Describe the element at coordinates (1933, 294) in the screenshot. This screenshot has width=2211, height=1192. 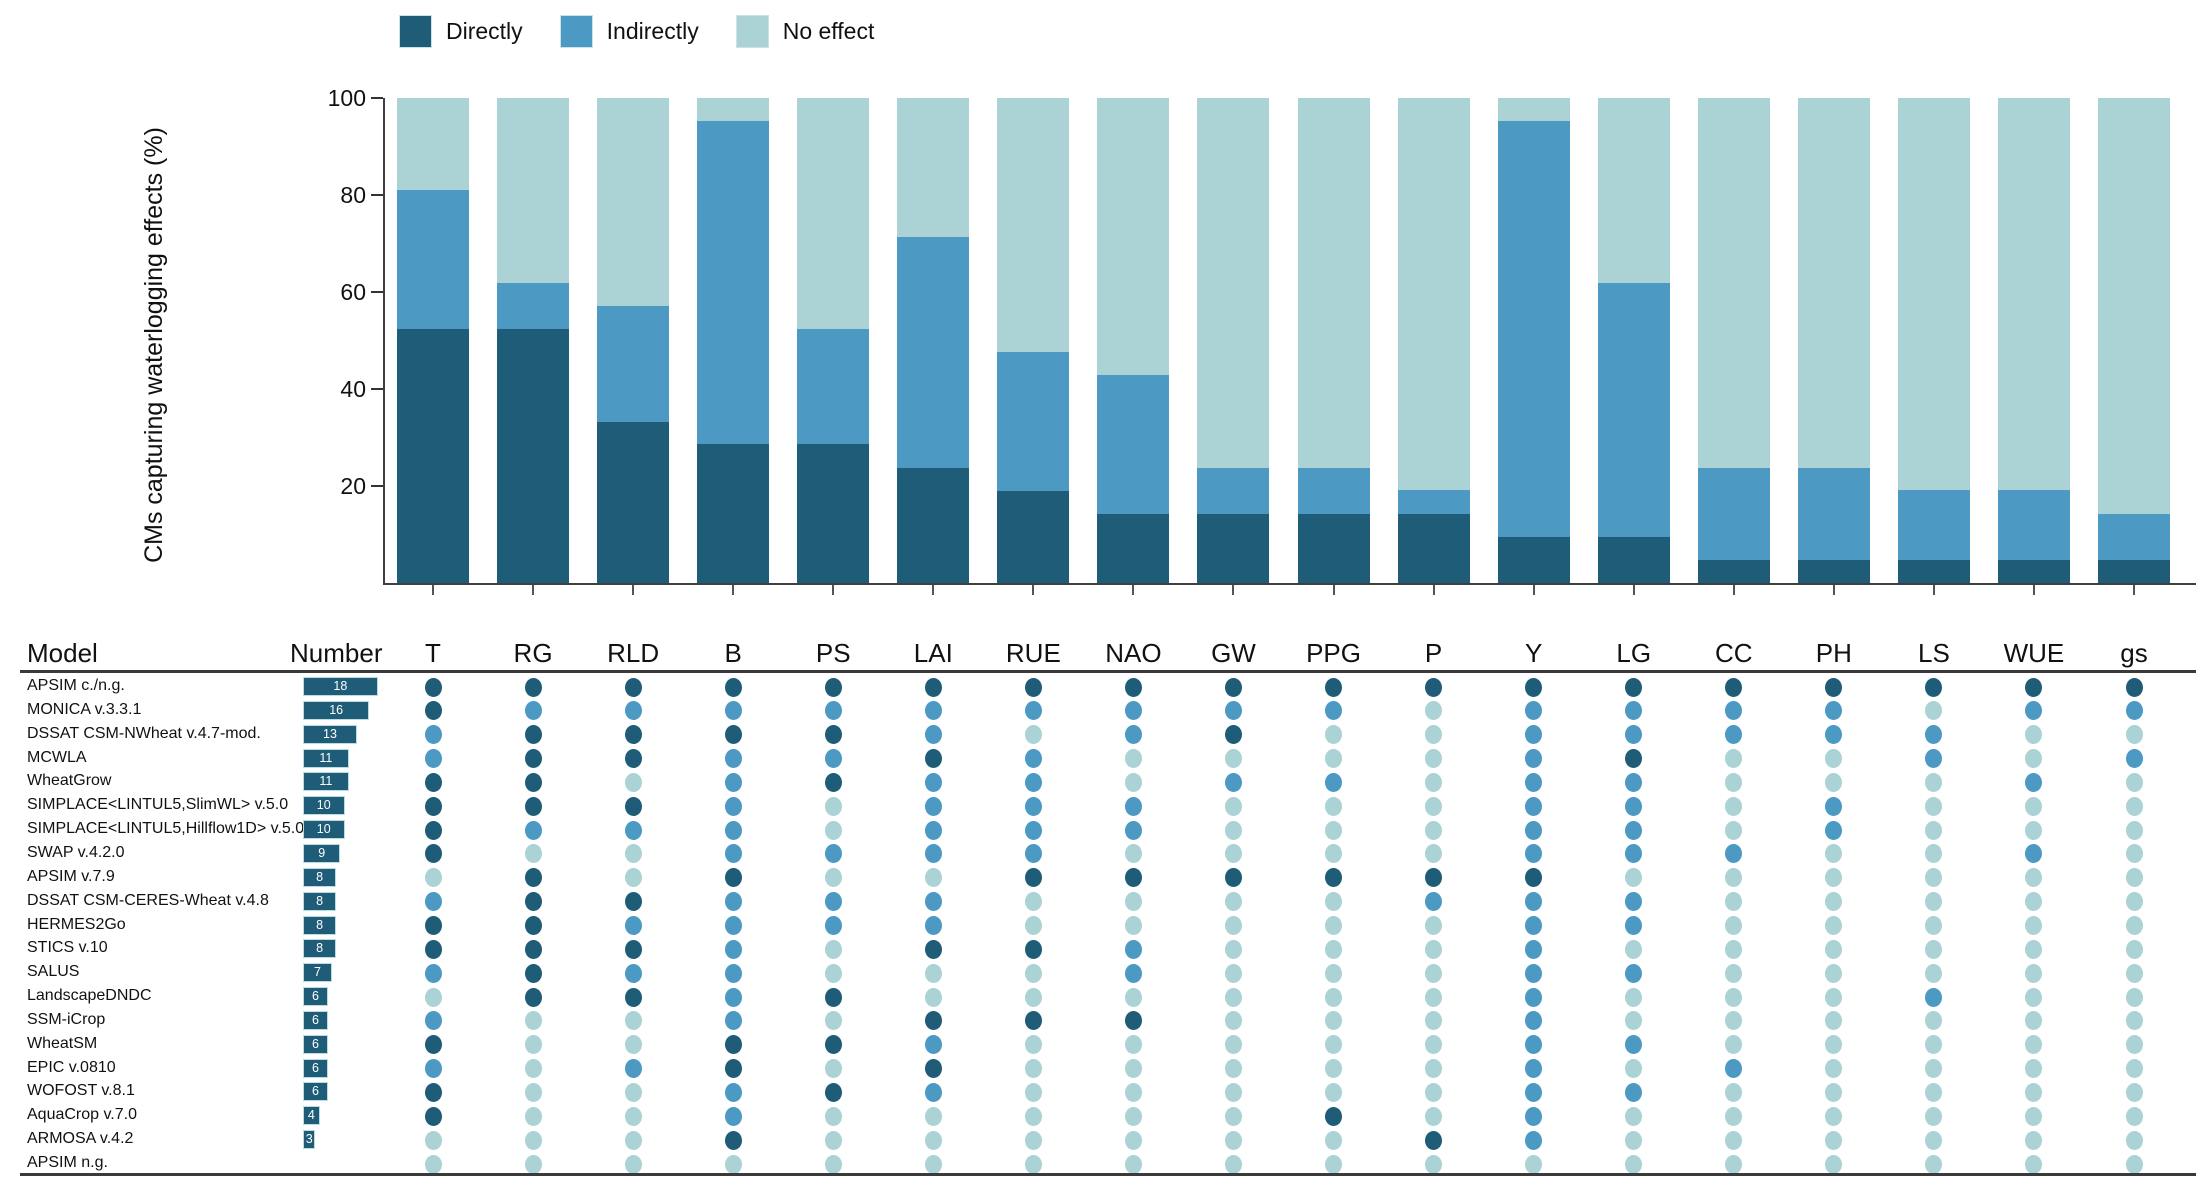
I see `bar-segment-LS-no-effect` at that location.